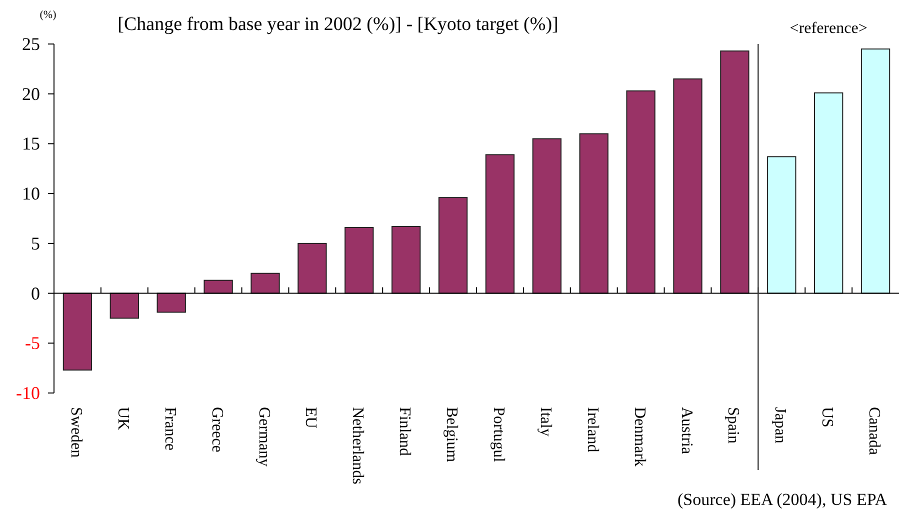  I want to click on text: (Source) EEA (2004), US EPA, so click(783, 499).